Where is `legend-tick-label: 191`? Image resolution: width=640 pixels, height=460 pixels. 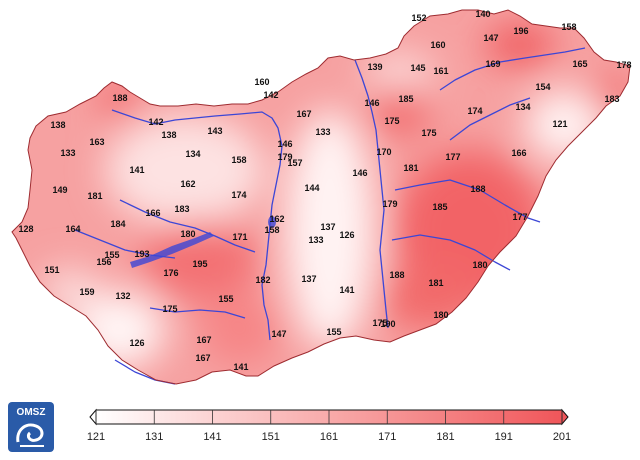 legend-tick-label: 191 is located at coordinates (504, 437).